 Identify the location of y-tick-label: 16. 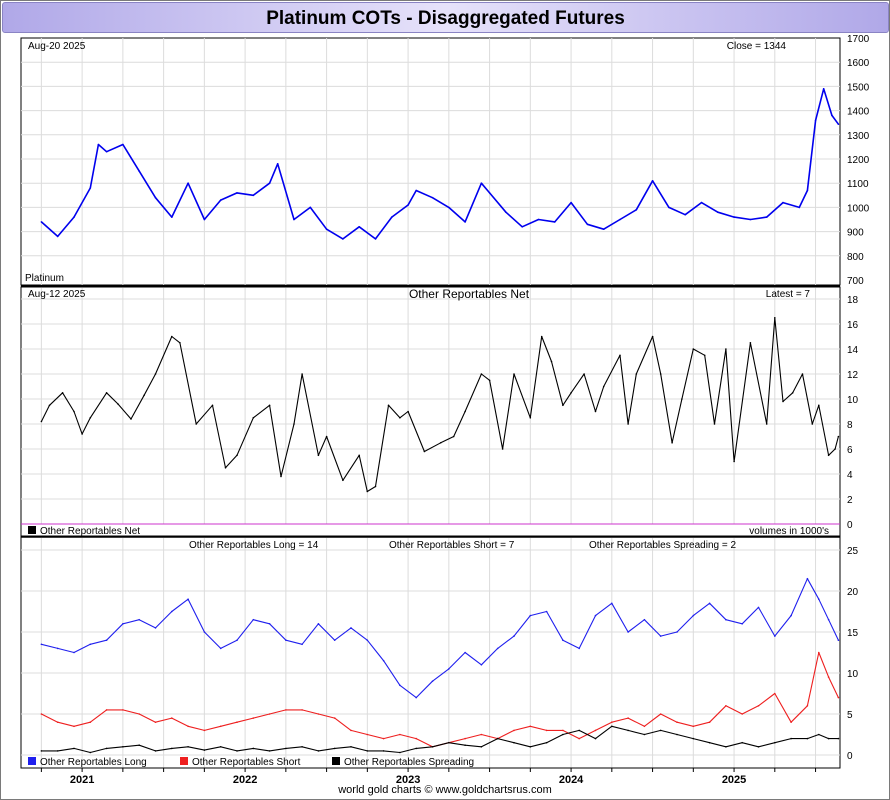
(853, 325).